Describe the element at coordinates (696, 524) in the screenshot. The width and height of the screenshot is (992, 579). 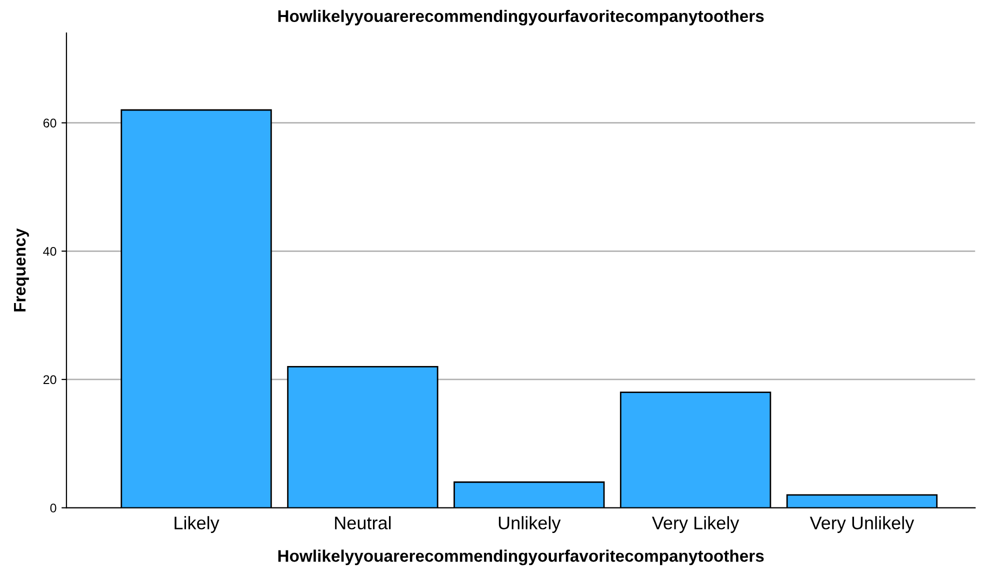
I see `x-tick-label: Very Likely` at that location.